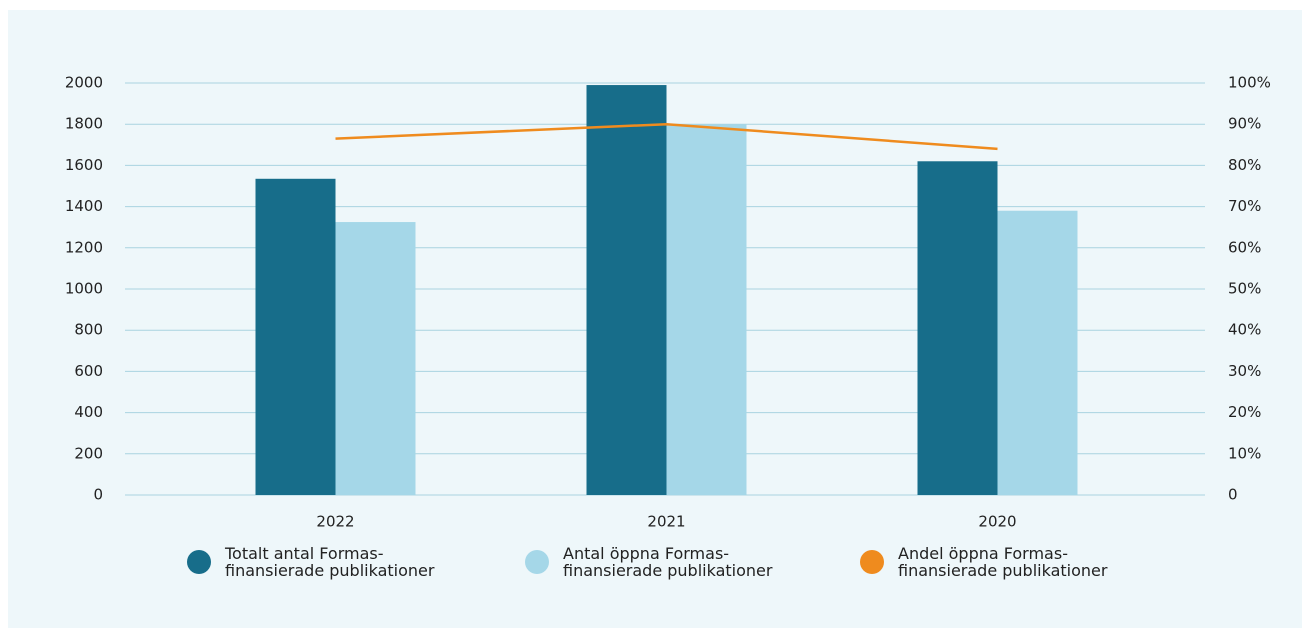 This screenshot has height=637, width=1310. Describe the element at coordinates (1244, 124) in the screenshot. I see `y2-tick-label: 90%` at that location.